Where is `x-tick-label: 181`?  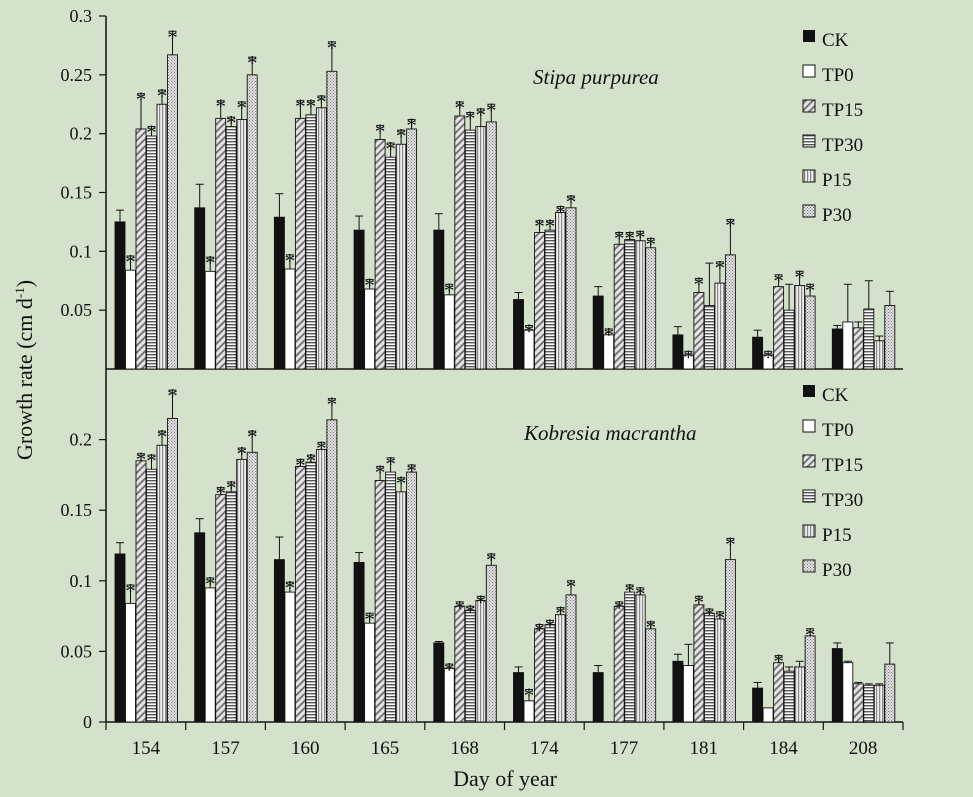 x-tick-label: 181 is located at coordinates (704, 748).